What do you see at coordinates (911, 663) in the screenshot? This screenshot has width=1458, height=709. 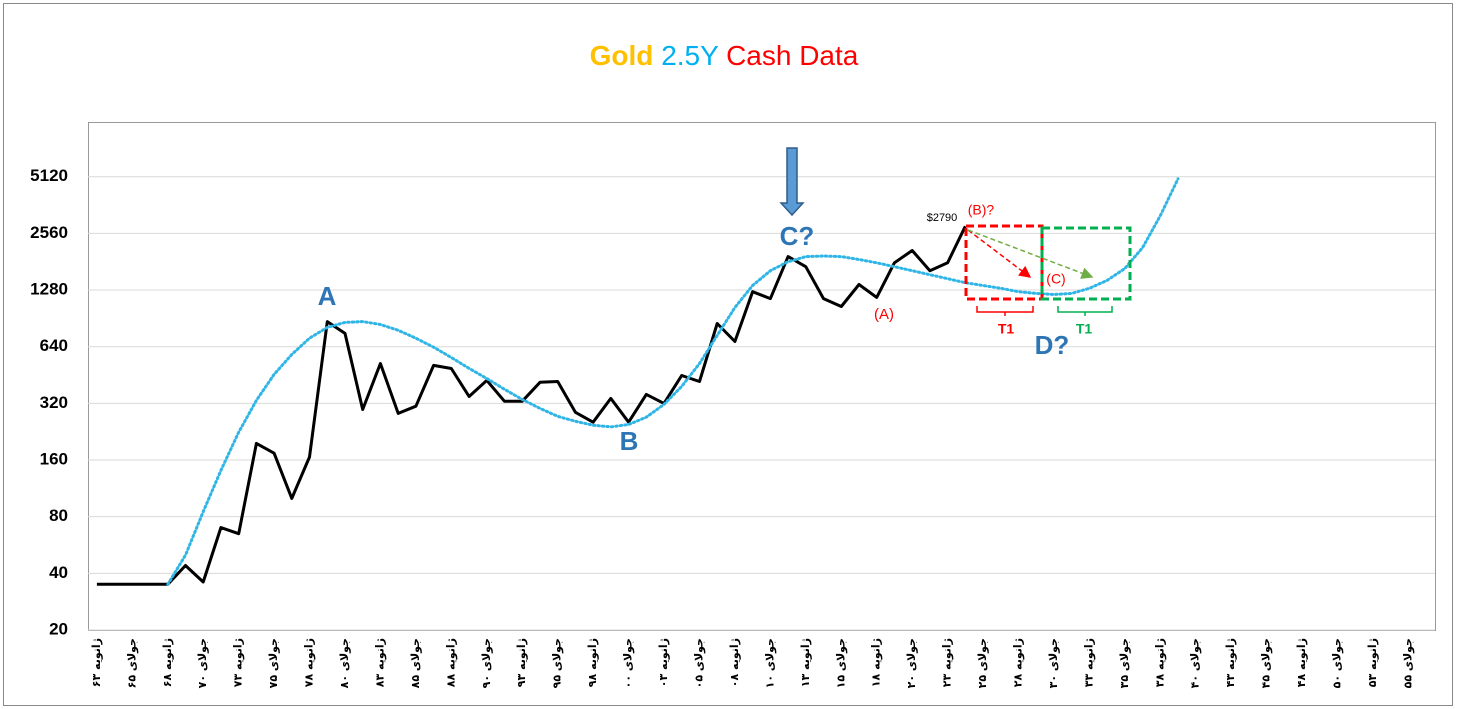 I see `x-tick-label: جولای ۲۰` at bounding box center [911, 663].